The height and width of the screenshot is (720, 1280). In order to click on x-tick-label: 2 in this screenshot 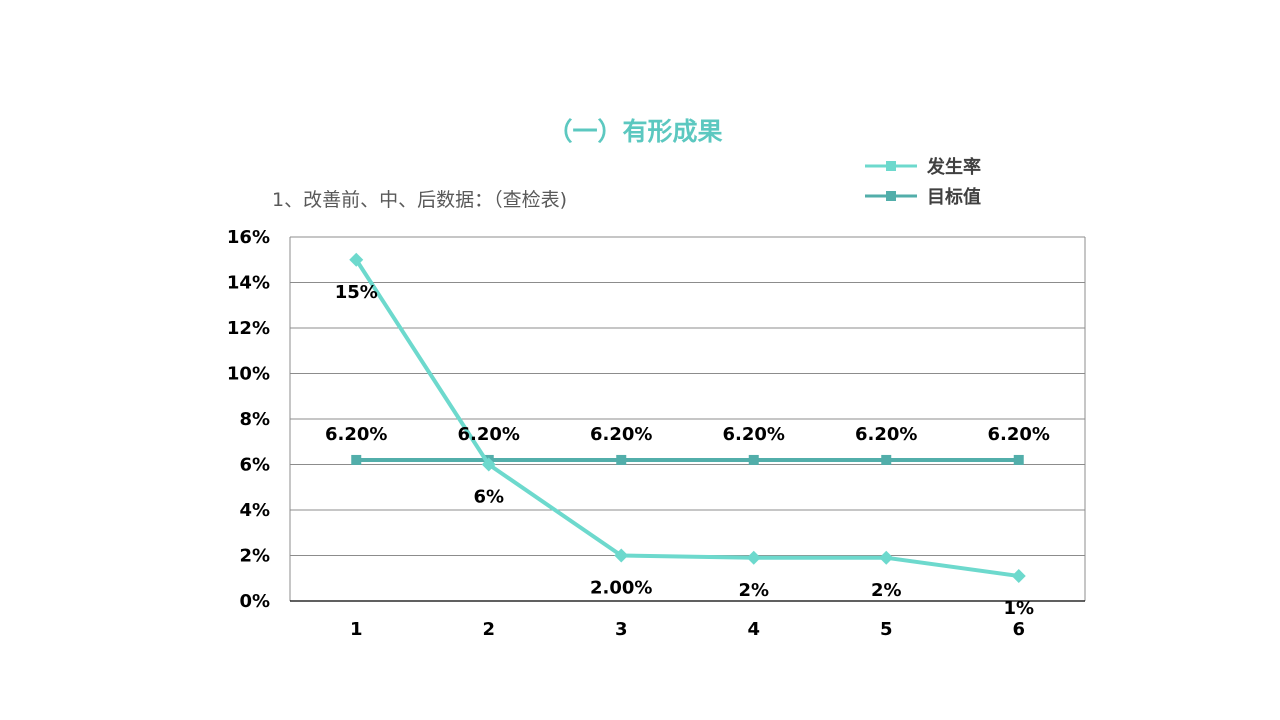, I will do `click(488, 629)`.